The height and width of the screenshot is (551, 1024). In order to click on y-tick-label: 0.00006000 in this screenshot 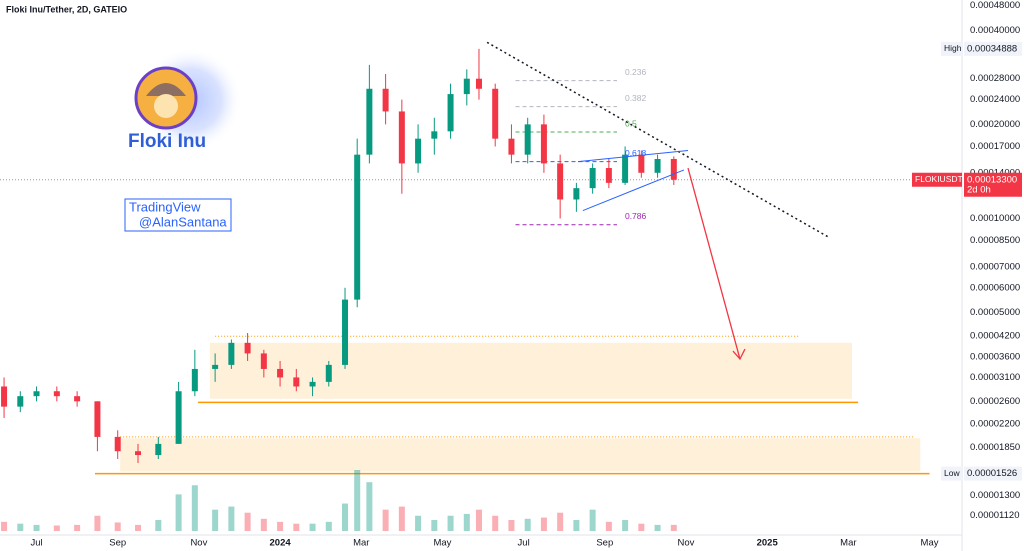, I will do `click(995, 287)`.